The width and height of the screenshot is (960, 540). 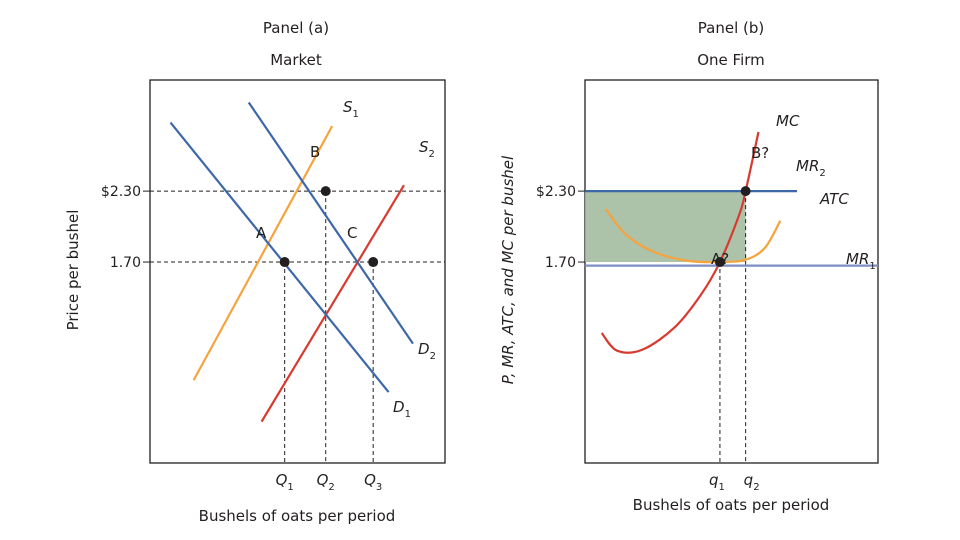 I want to click on x-tick-q2: Q2, so click(x=326, y=482).